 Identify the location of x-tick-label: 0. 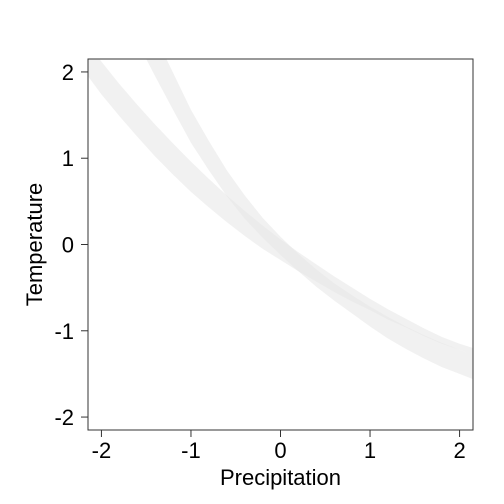
(280, 450).